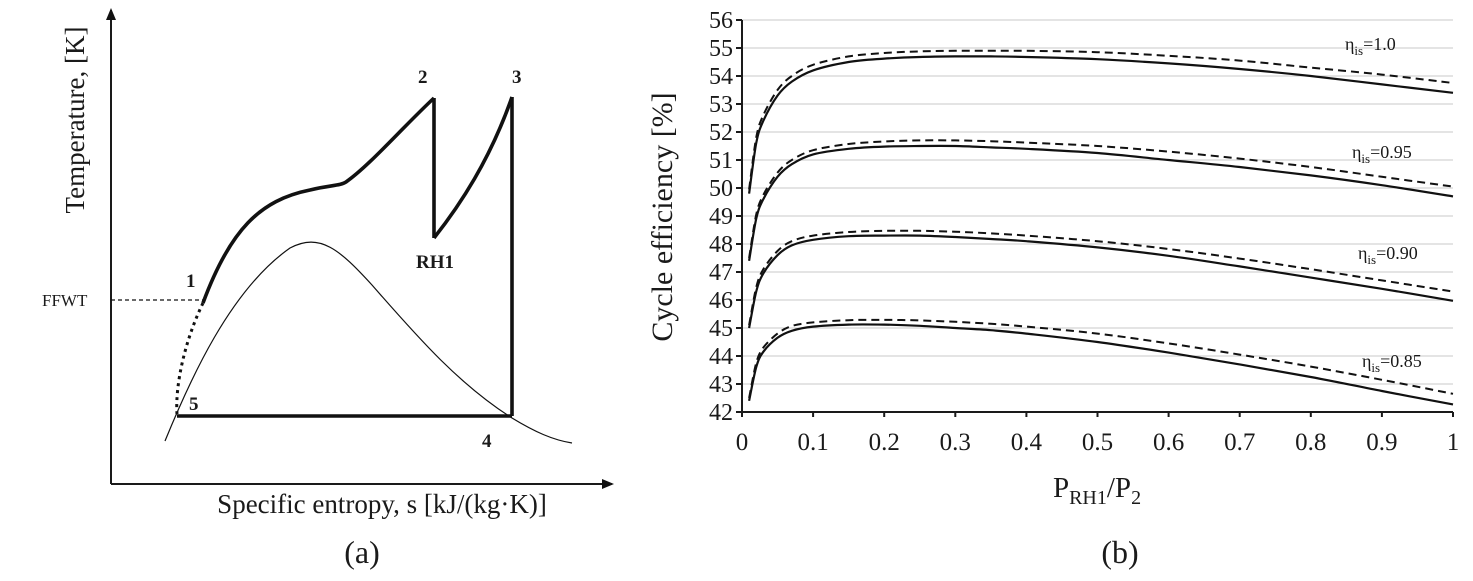 This screenshot has height=581, width=1473. What do you see at coordinates (1381, 442) in the screenshot?
I see `x-tick-label-9: 0.9` at bounding box center [1381, 442].